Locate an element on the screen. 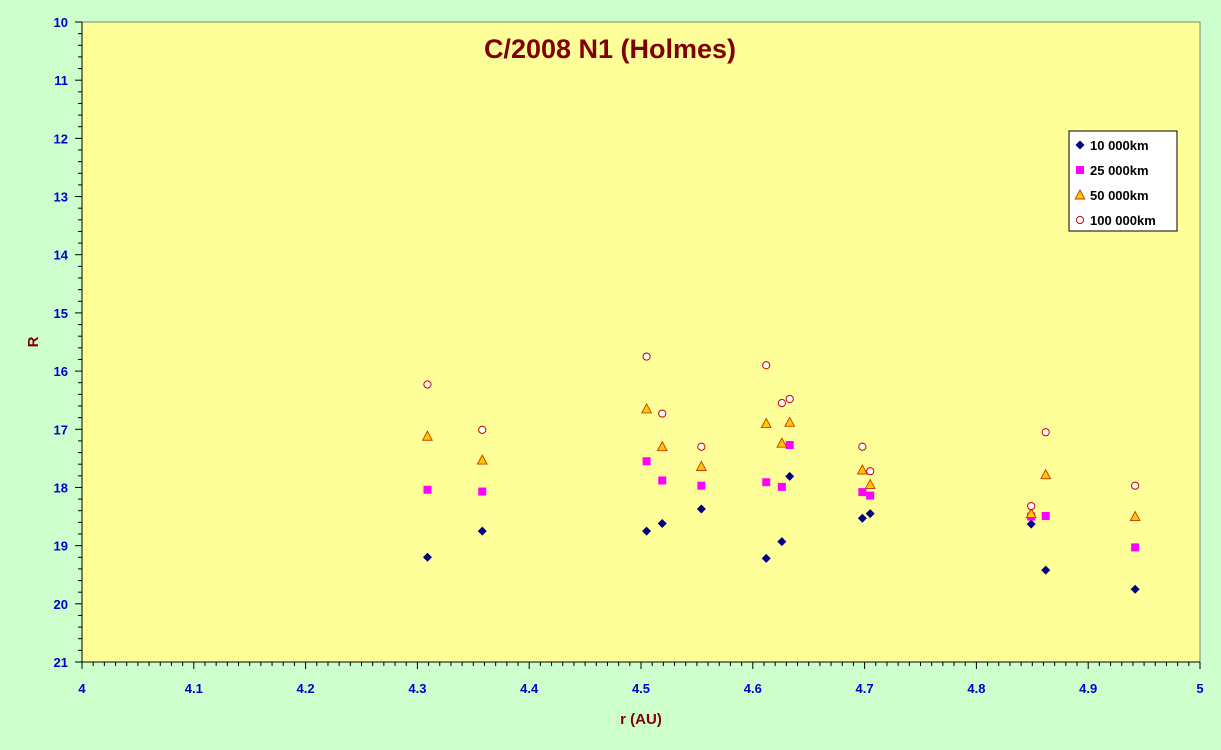 The image size is (1221, 750). legend-box is located at coordinates (1123, 181).